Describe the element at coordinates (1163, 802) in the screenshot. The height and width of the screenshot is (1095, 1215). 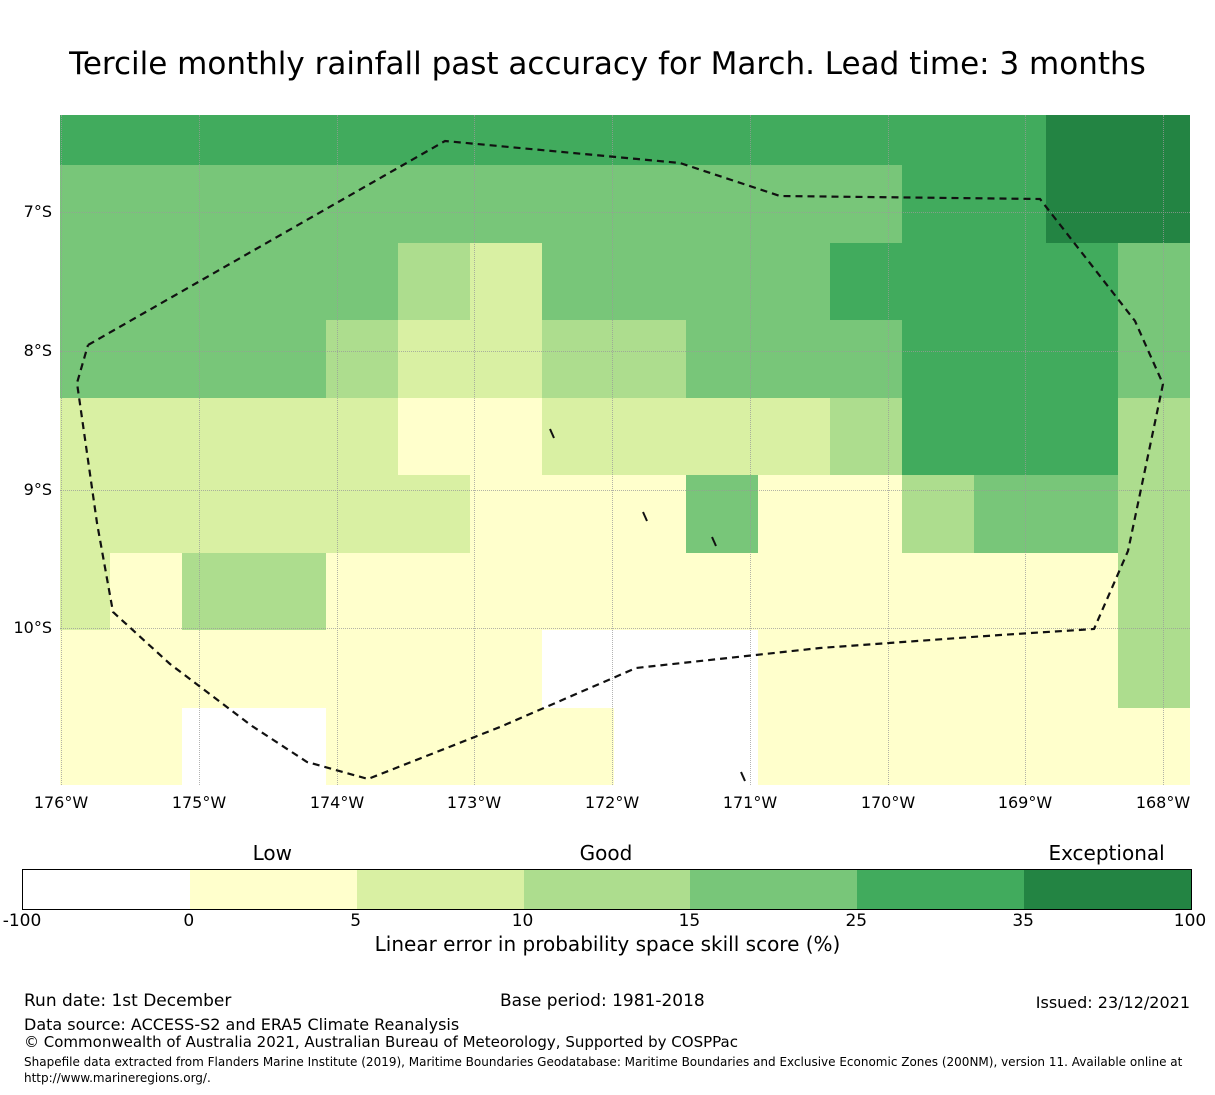
I see `x-tick-label: 168°W` at that location.